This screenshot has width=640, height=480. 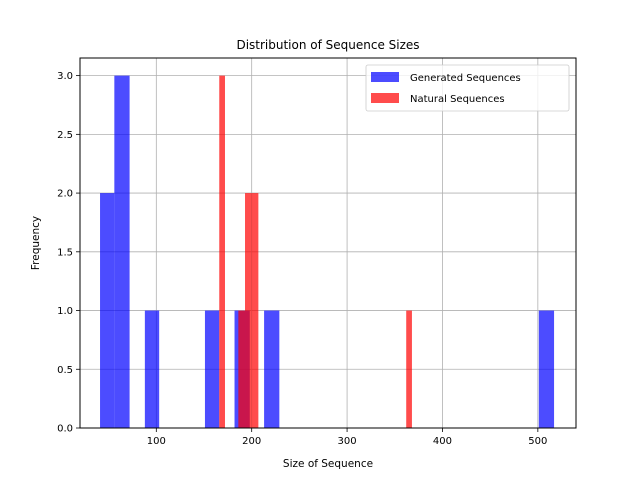 I want to click on y-tick-label: 1.5, so click(x=65, y=252).